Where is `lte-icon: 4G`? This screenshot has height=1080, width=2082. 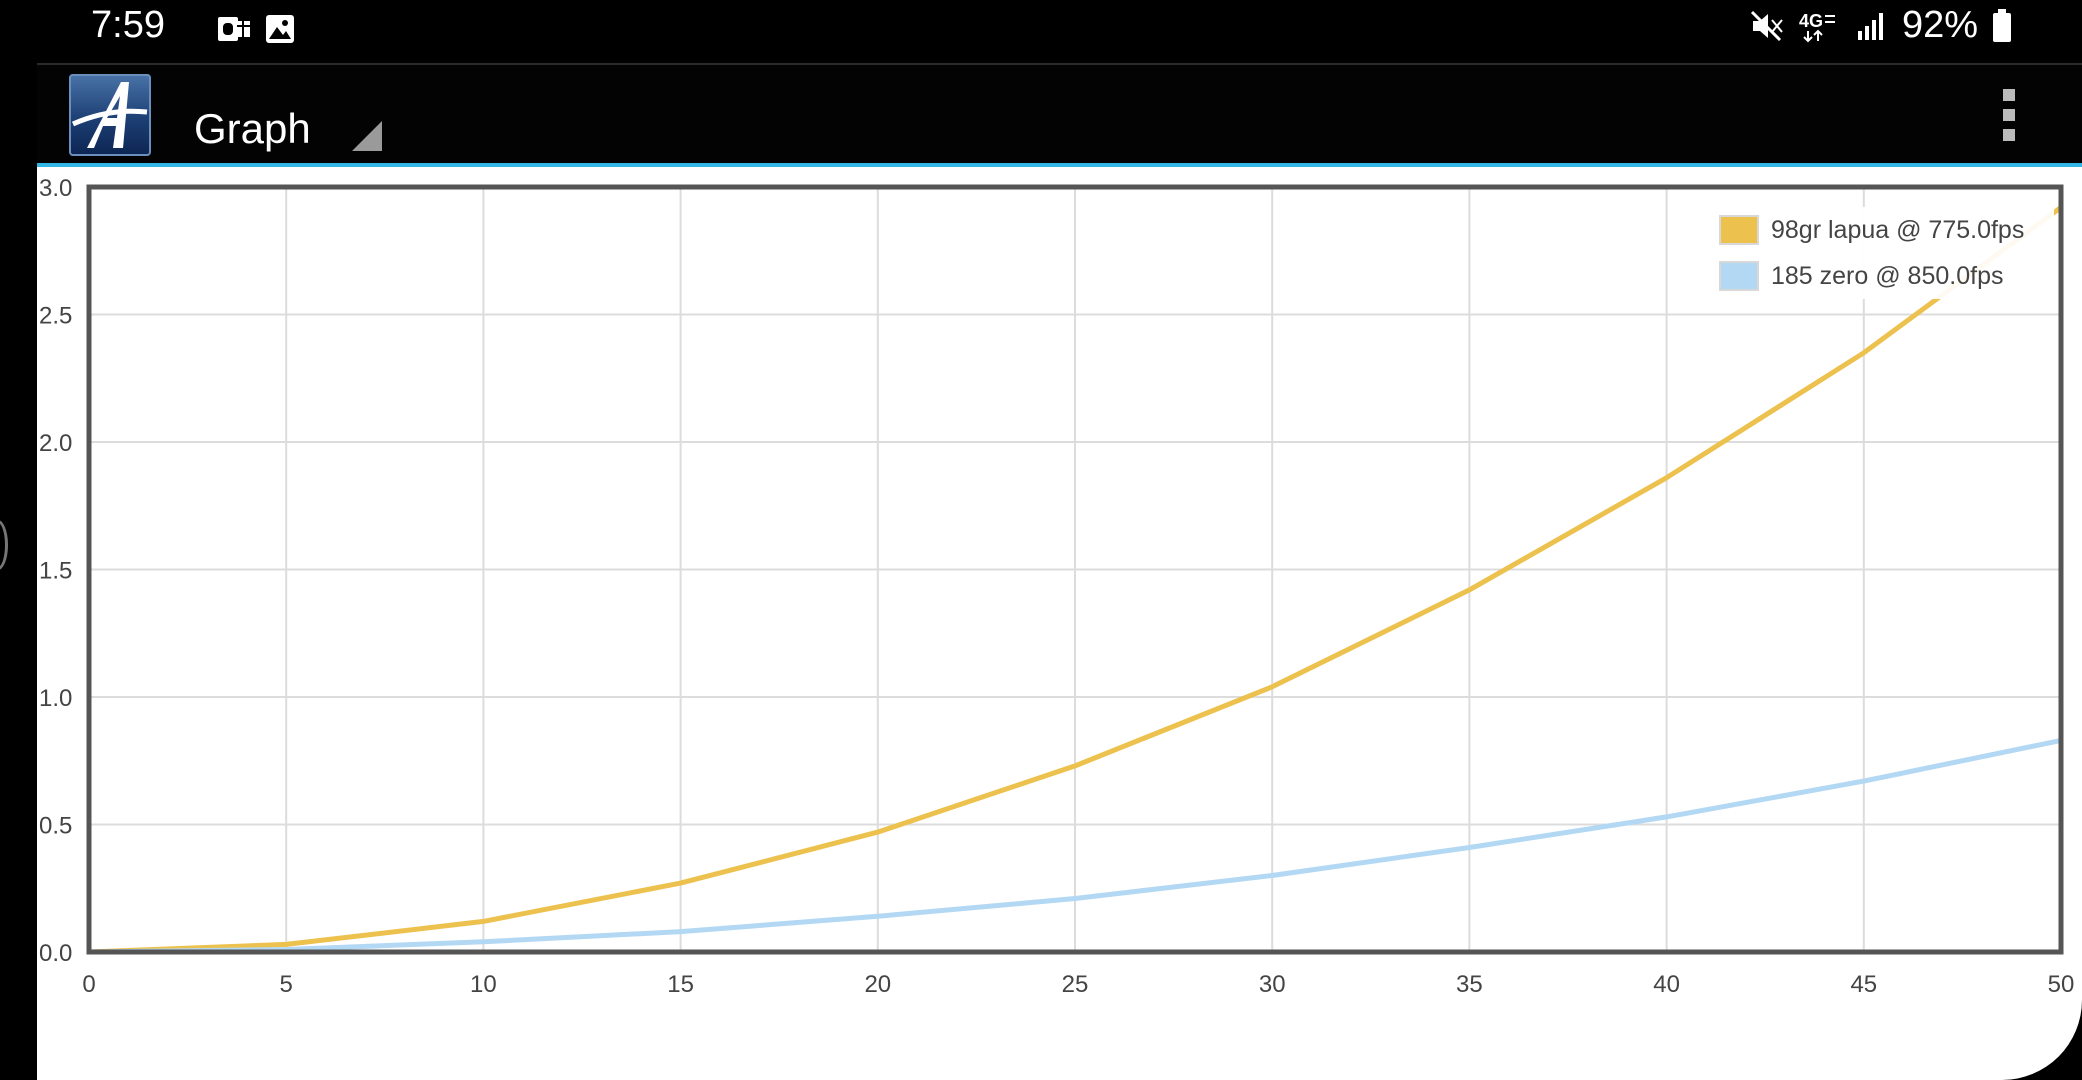 lte-icon: 4G is located at coordinates (1817, 26).